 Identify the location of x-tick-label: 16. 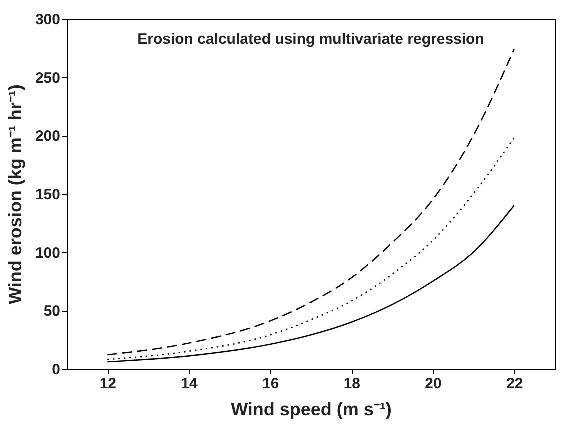
(271, 384).